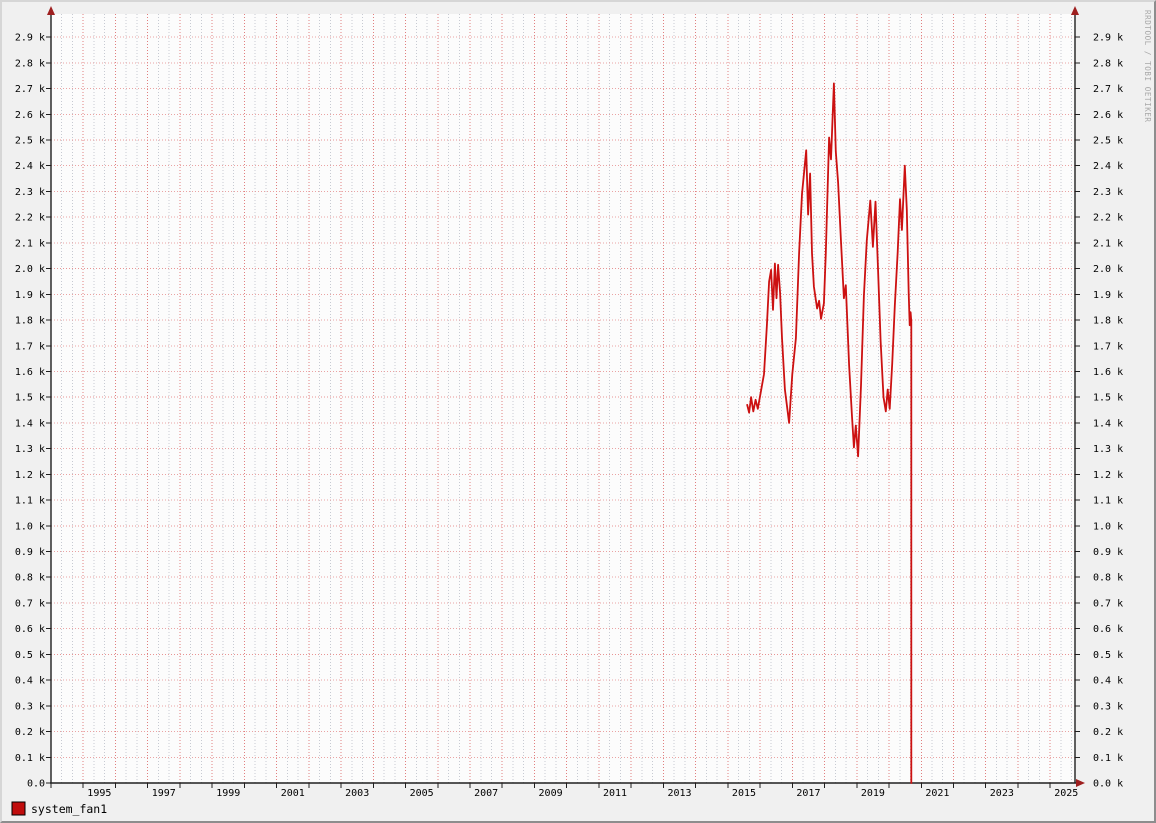 This screenshot has width=1156, height=823. What do you see at coordinates (69, 809) in the screenshot?
I see `legend-label-system-fan1: system_fan1` at bounding box center [69, 809].